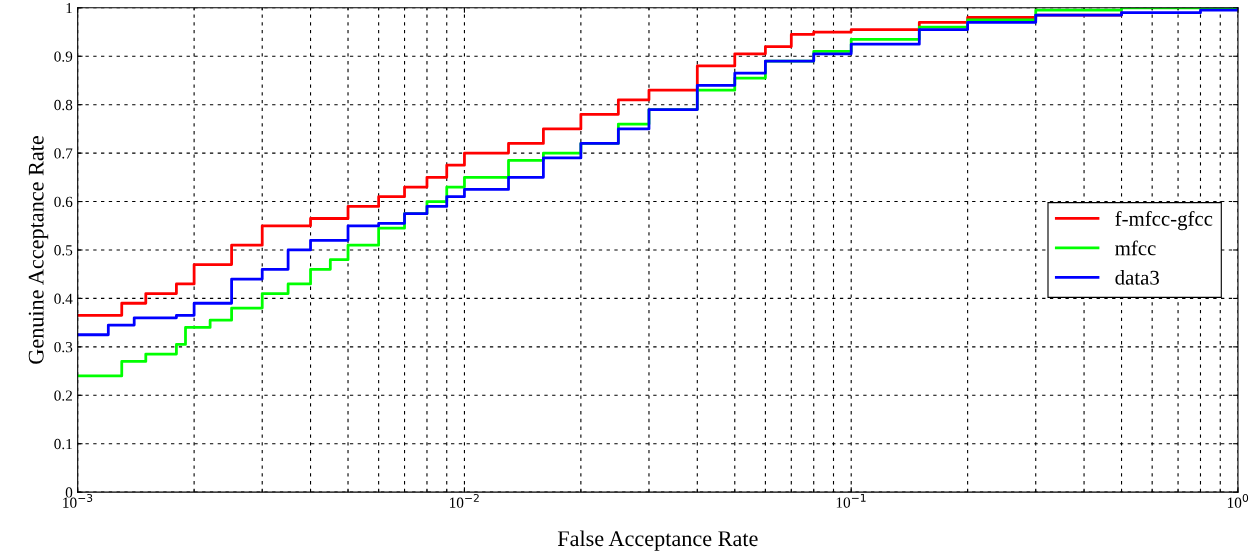 This screenshot has width=1253, height=558. Describe the element at coordinates (1238, 500) in the screenshot. I see `x-tick-label: 10$^{0}$` at that location.